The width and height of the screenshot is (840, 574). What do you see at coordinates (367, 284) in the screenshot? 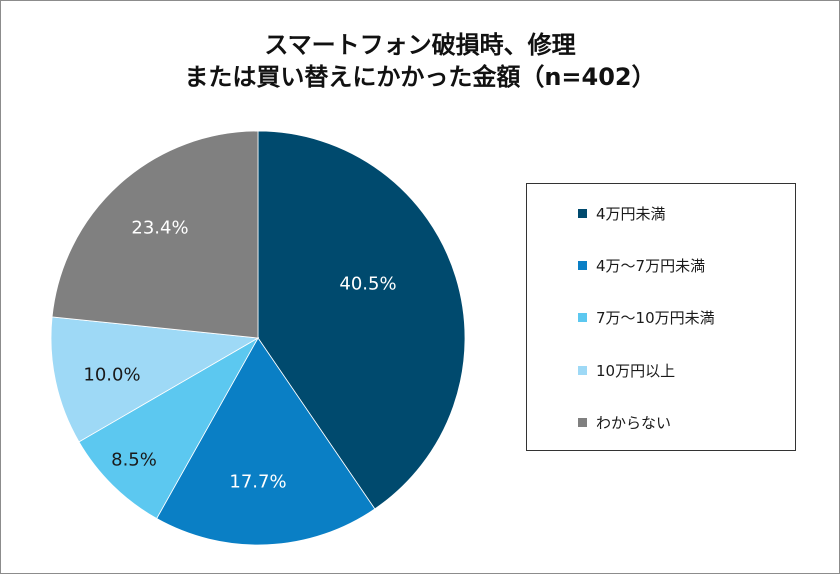
I see `data-label-1: 40.5%` at bounding box center [367, 284].